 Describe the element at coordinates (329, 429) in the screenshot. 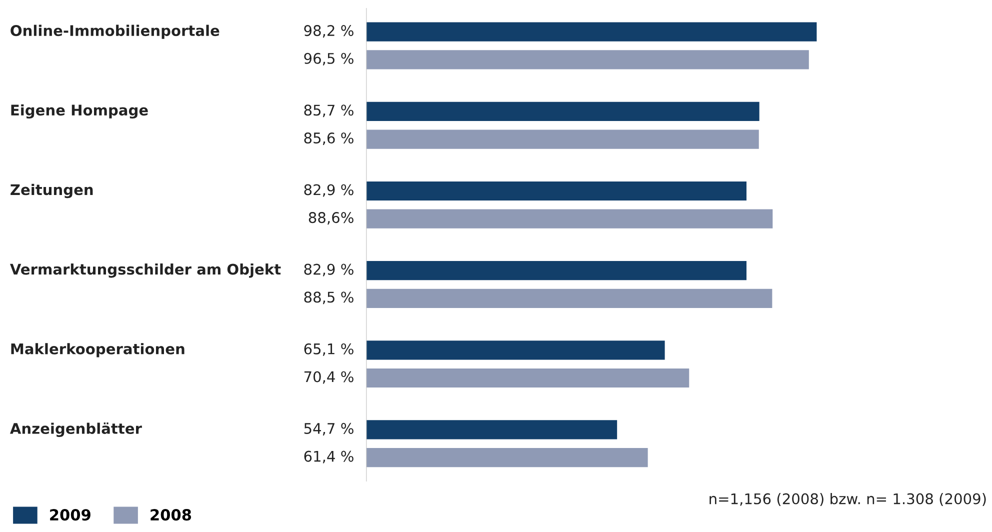

I see `data-label: 54,7 %` at that location.